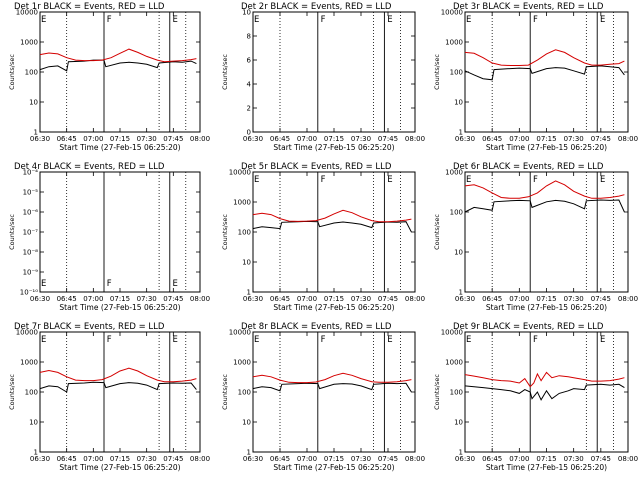 This screenshot has height=485, width=640. Describe the element at coordinates (458, 253) in the screenshot. I see `chart-6-ytick-label-1: 10` at that location.